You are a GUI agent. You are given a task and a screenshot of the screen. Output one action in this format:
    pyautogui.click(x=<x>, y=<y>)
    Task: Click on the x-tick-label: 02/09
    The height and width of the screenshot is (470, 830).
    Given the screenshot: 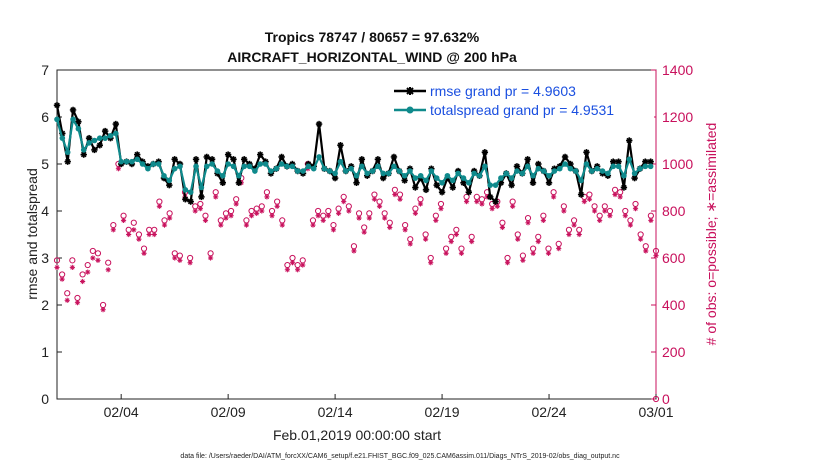 What is the action you would take?
    pyautogui.click(x=228, y=412)
    